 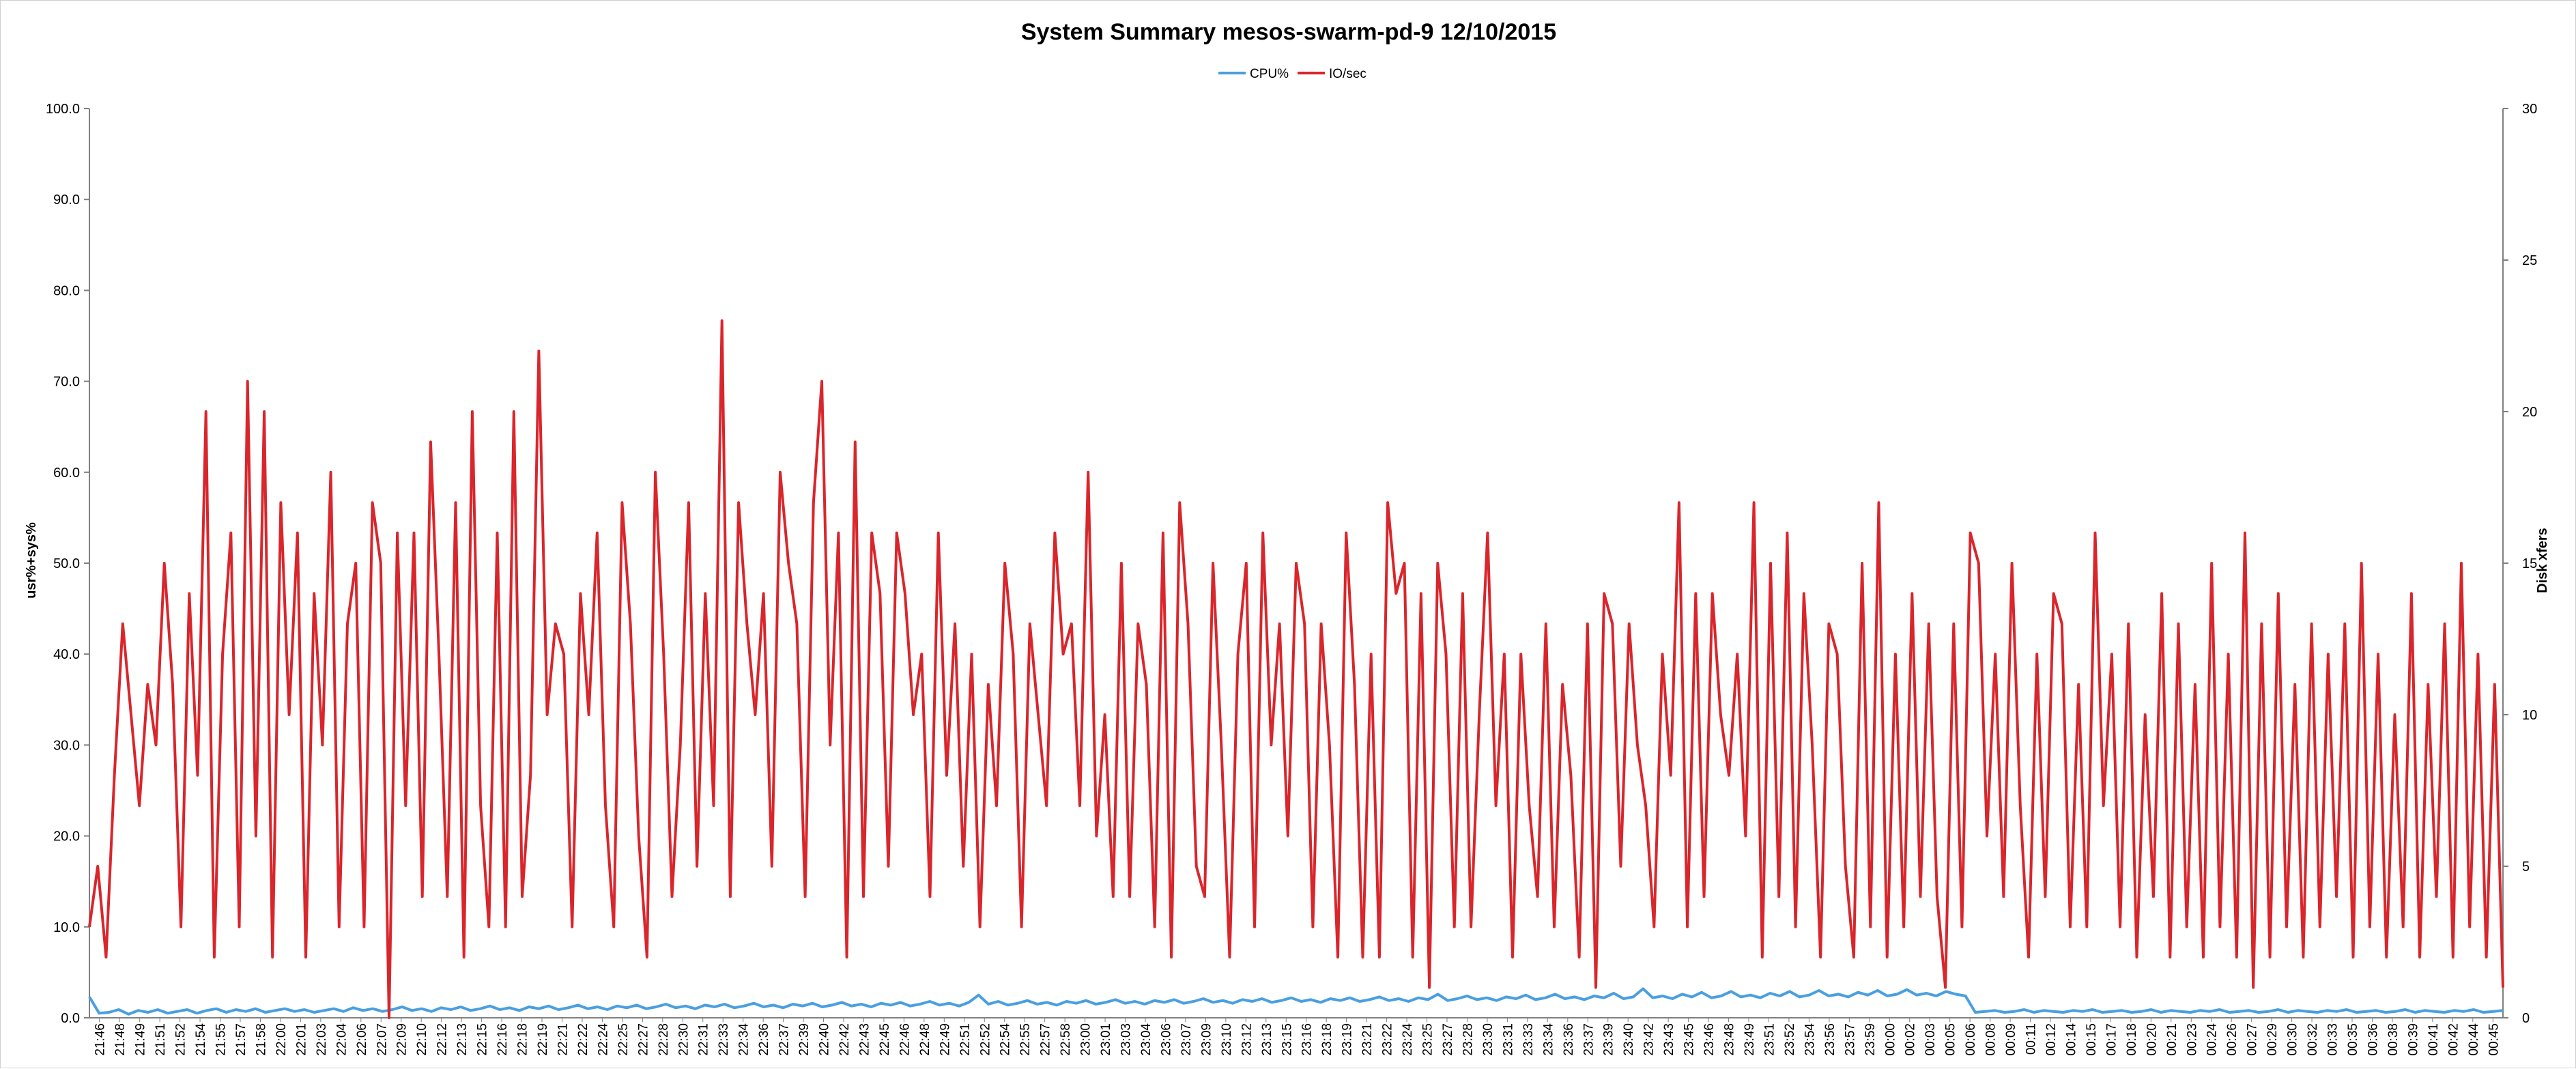 I want to click on x-tick-label: 00:05, so click(x=1951, y=1039).